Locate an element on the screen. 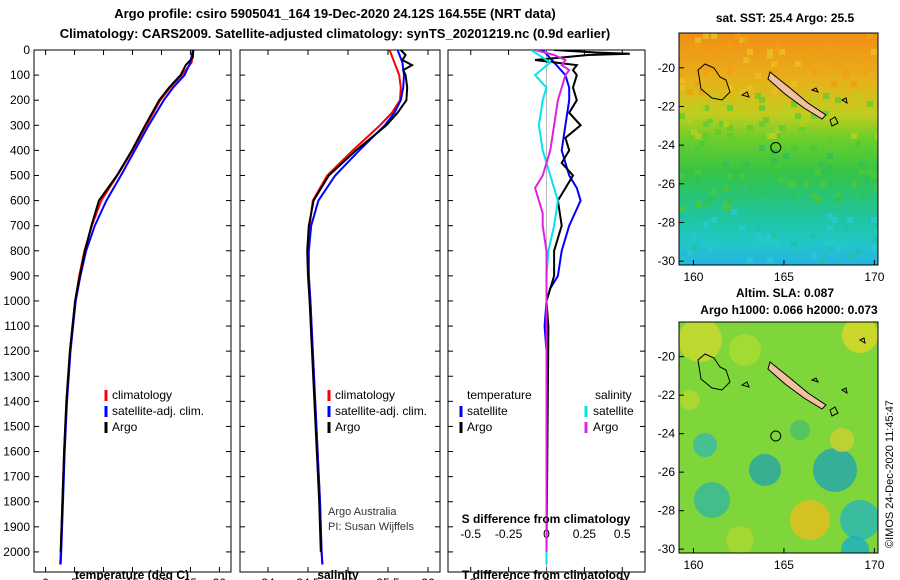  depth-tick-label: 900 is located at coordinates (20, 276).